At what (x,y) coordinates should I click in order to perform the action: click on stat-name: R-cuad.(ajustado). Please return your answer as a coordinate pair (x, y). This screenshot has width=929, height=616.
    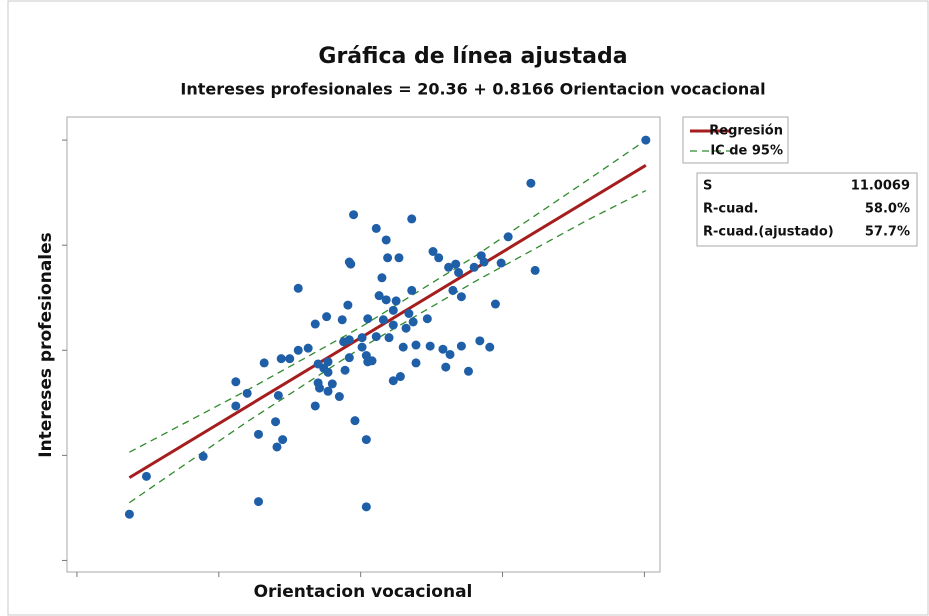
    Looking at the image, I should click on (768, 232).